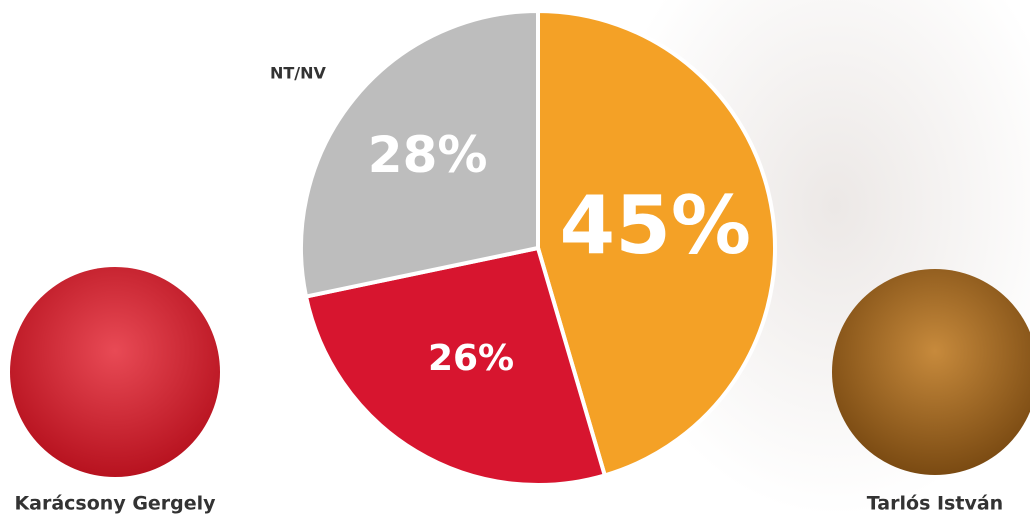  I want to click on slice-label: 28%, so click(428, 155).